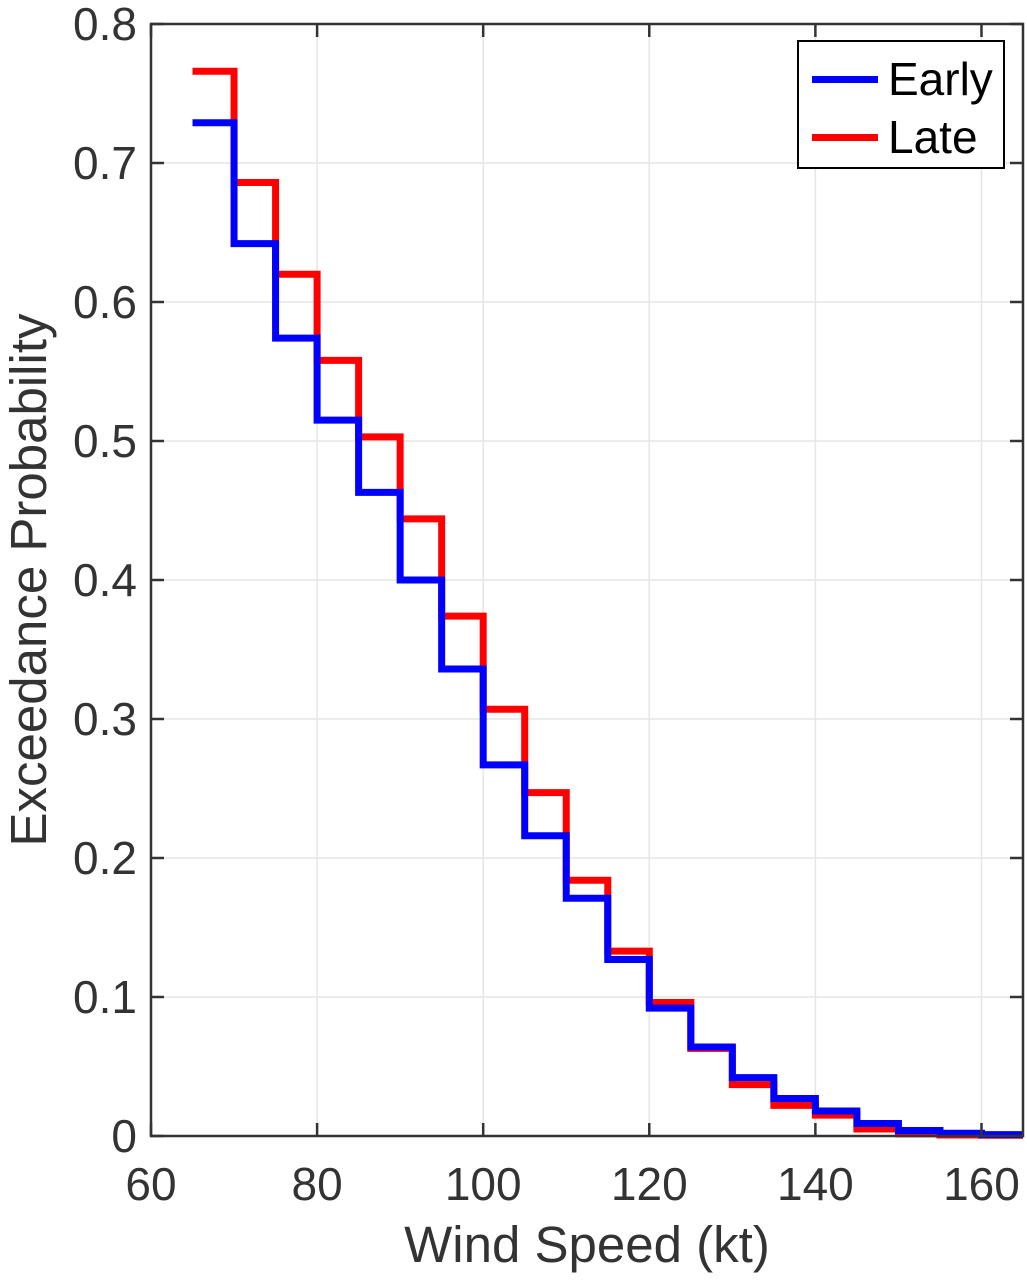  Describe the element at coordinates (105, 163) in the screenshot. I see `y-tick-label: 0.7` at that location.